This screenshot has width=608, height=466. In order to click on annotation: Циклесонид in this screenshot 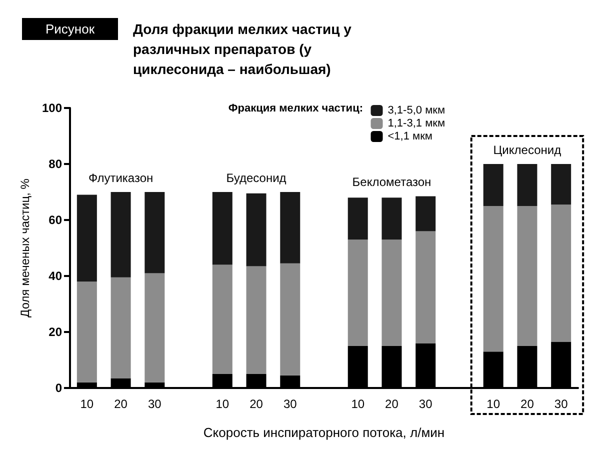, I will do `click(527, 150)`.